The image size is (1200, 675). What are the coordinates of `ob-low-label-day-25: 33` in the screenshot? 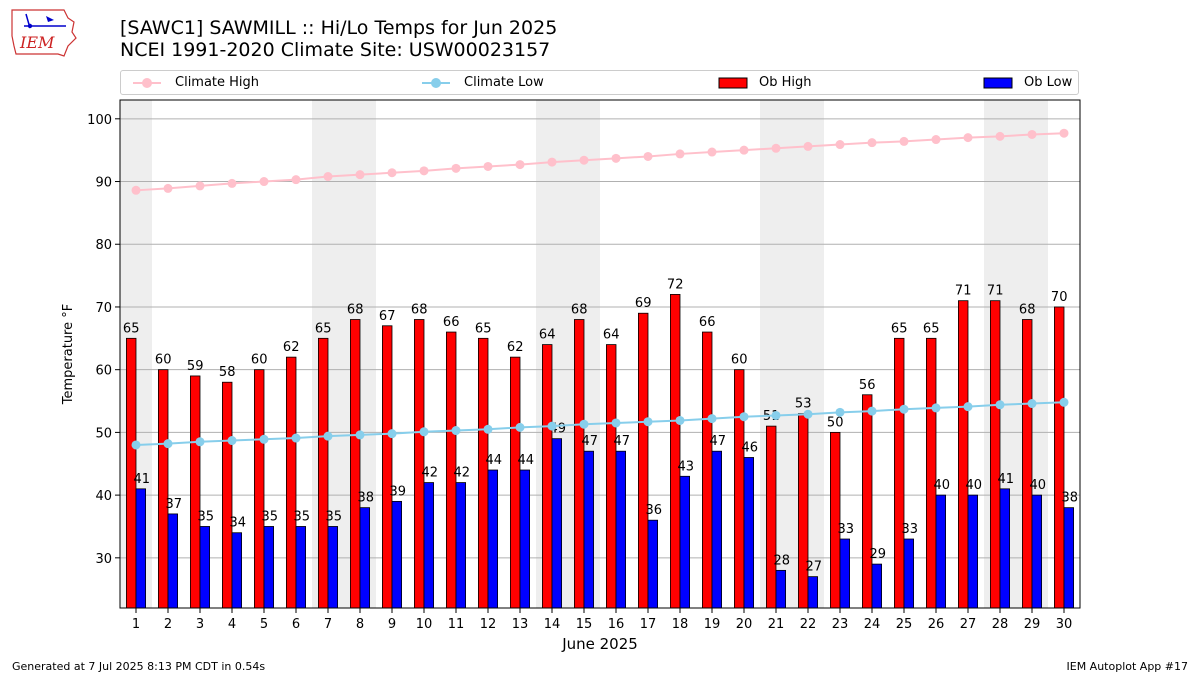 It's located at (910, 529).